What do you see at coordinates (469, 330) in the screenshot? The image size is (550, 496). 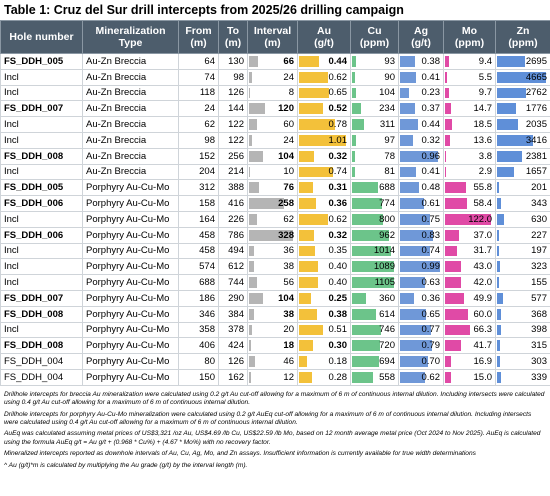 I see `table-cell: 66.3` at bounding box center [469, 330].